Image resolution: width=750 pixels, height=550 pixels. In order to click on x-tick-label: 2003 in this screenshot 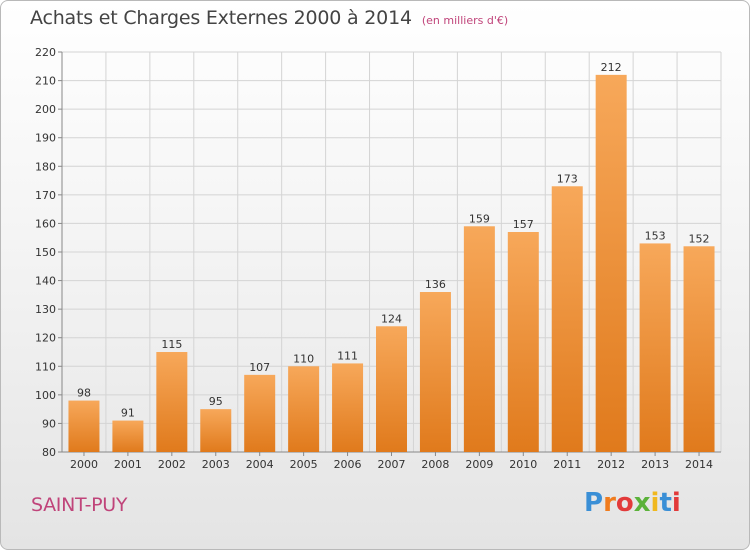, I will do `click(216, 464)`.